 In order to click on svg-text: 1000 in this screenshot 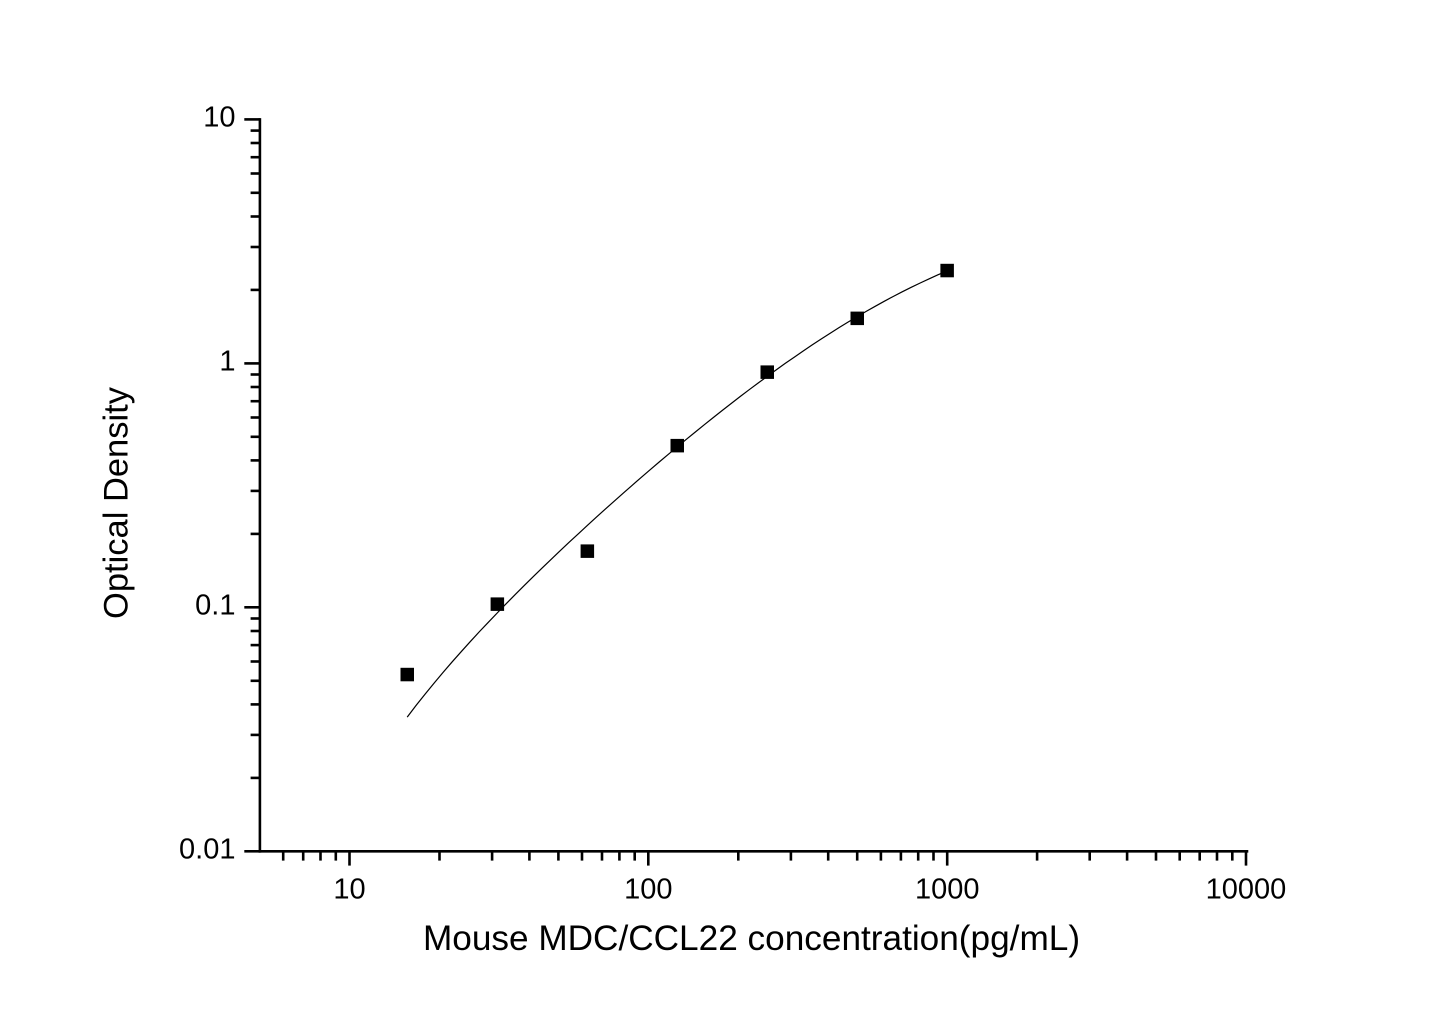, I will do `click(947, 889)`.